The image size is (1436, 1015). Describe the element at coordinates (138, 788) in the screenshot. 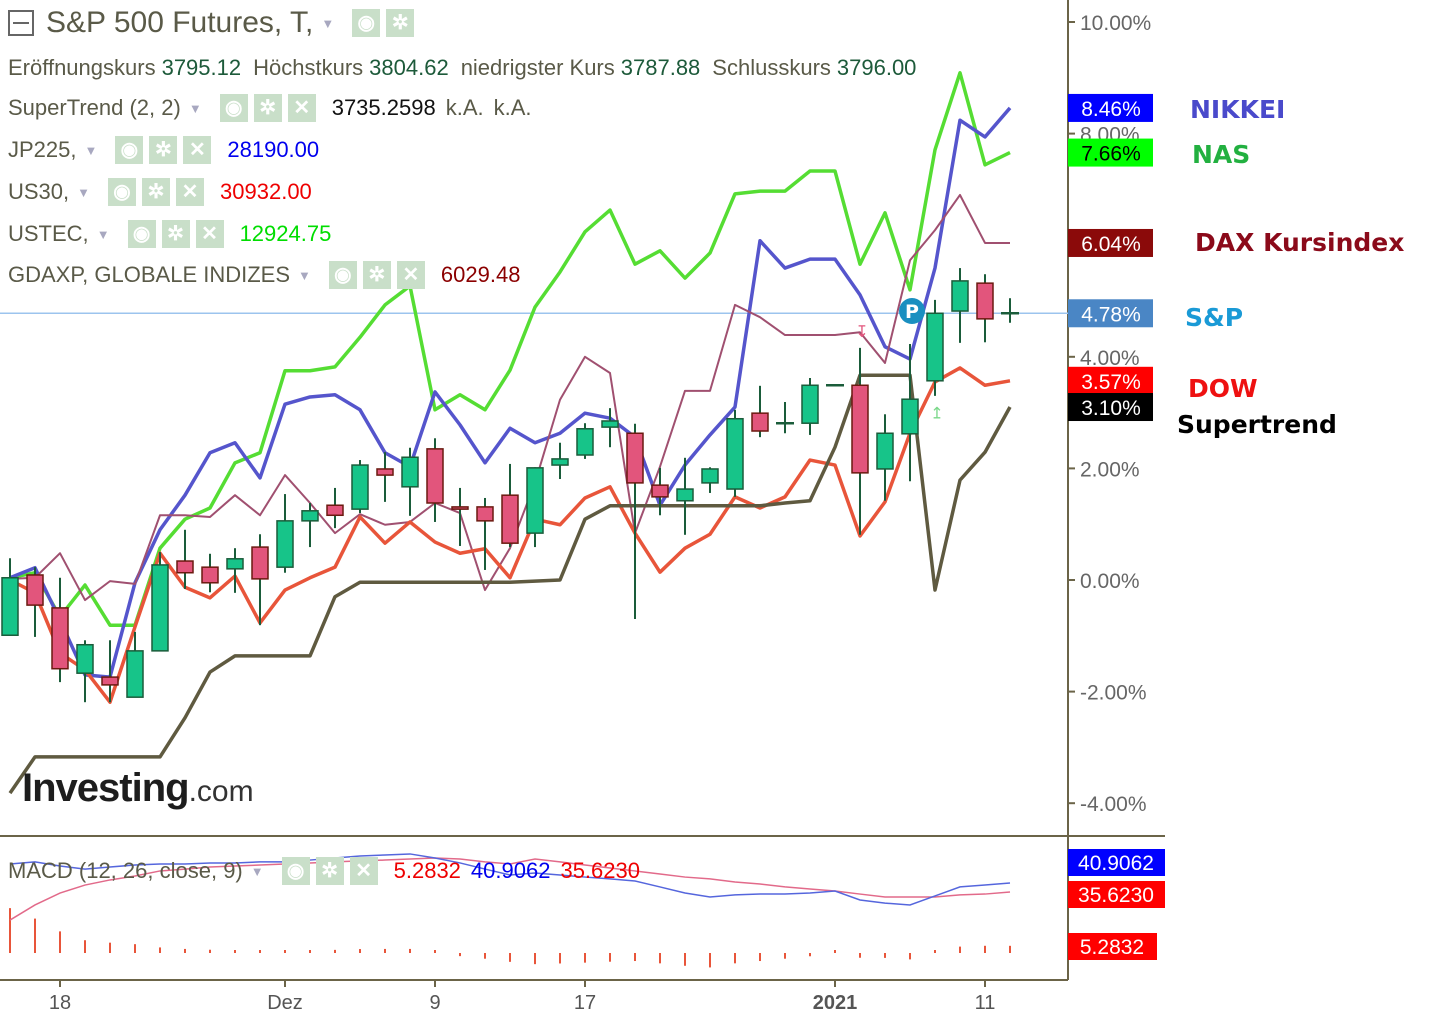

I see `investing-logo: Investing.com` at that location.